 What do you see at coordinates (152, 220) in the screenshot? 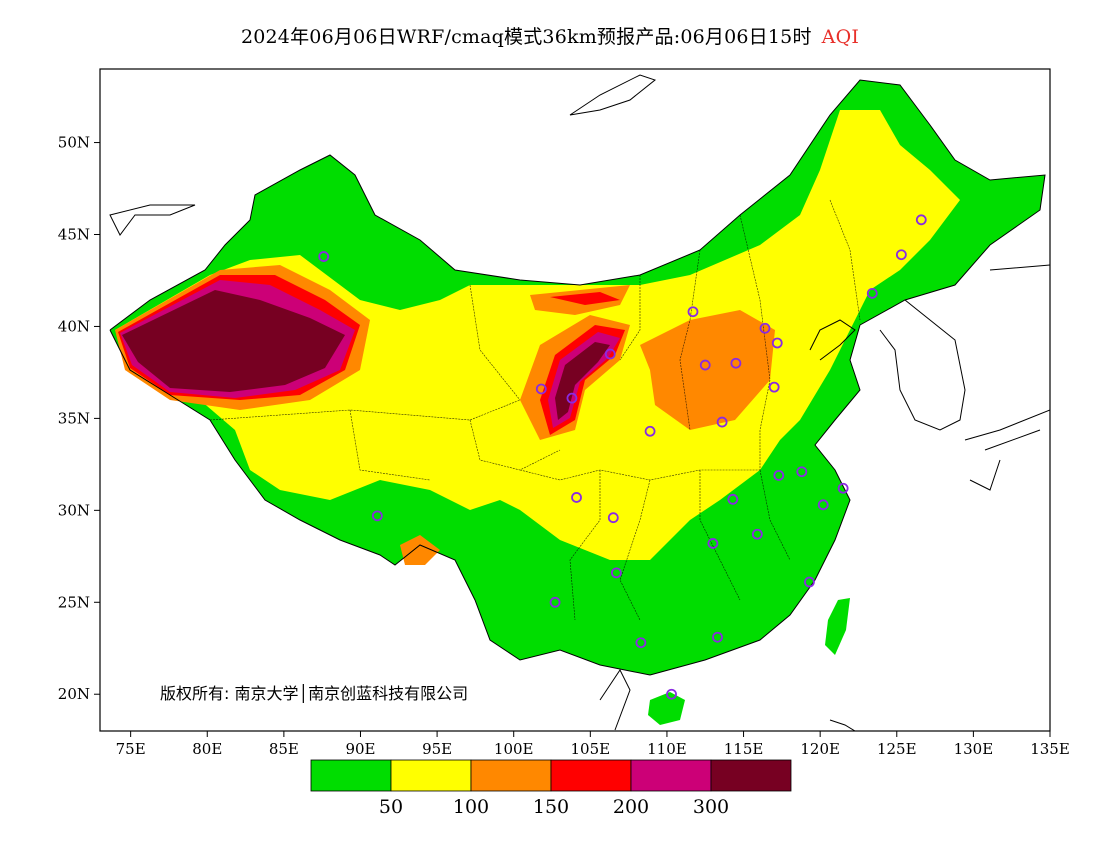
I see `kazakh-lake` at bounding box center [152, 220].